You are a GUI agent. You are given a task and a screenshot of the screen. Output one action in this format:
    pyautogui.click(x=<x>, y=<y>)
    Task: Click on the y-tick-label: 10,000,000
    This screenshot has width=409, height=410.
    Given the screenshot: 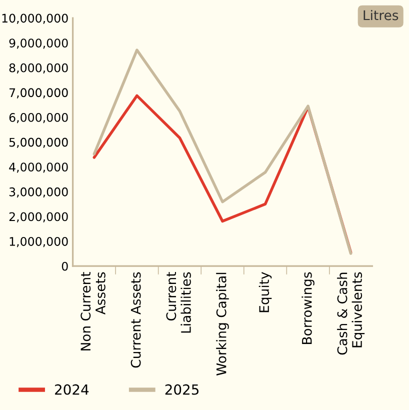 What is the action you would take?
    pyautogui.click(x=35, y=19)
    